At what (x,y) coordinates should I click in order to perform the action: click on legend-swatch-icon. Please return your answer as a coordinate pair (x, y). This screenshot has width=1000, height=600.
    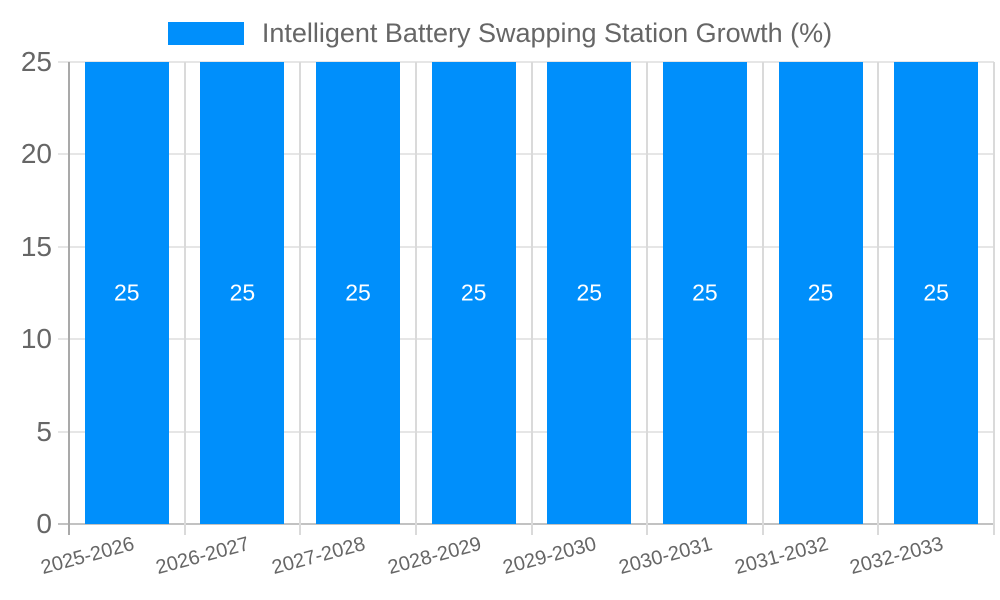
    Looking at the image, I should click on (205, 33).